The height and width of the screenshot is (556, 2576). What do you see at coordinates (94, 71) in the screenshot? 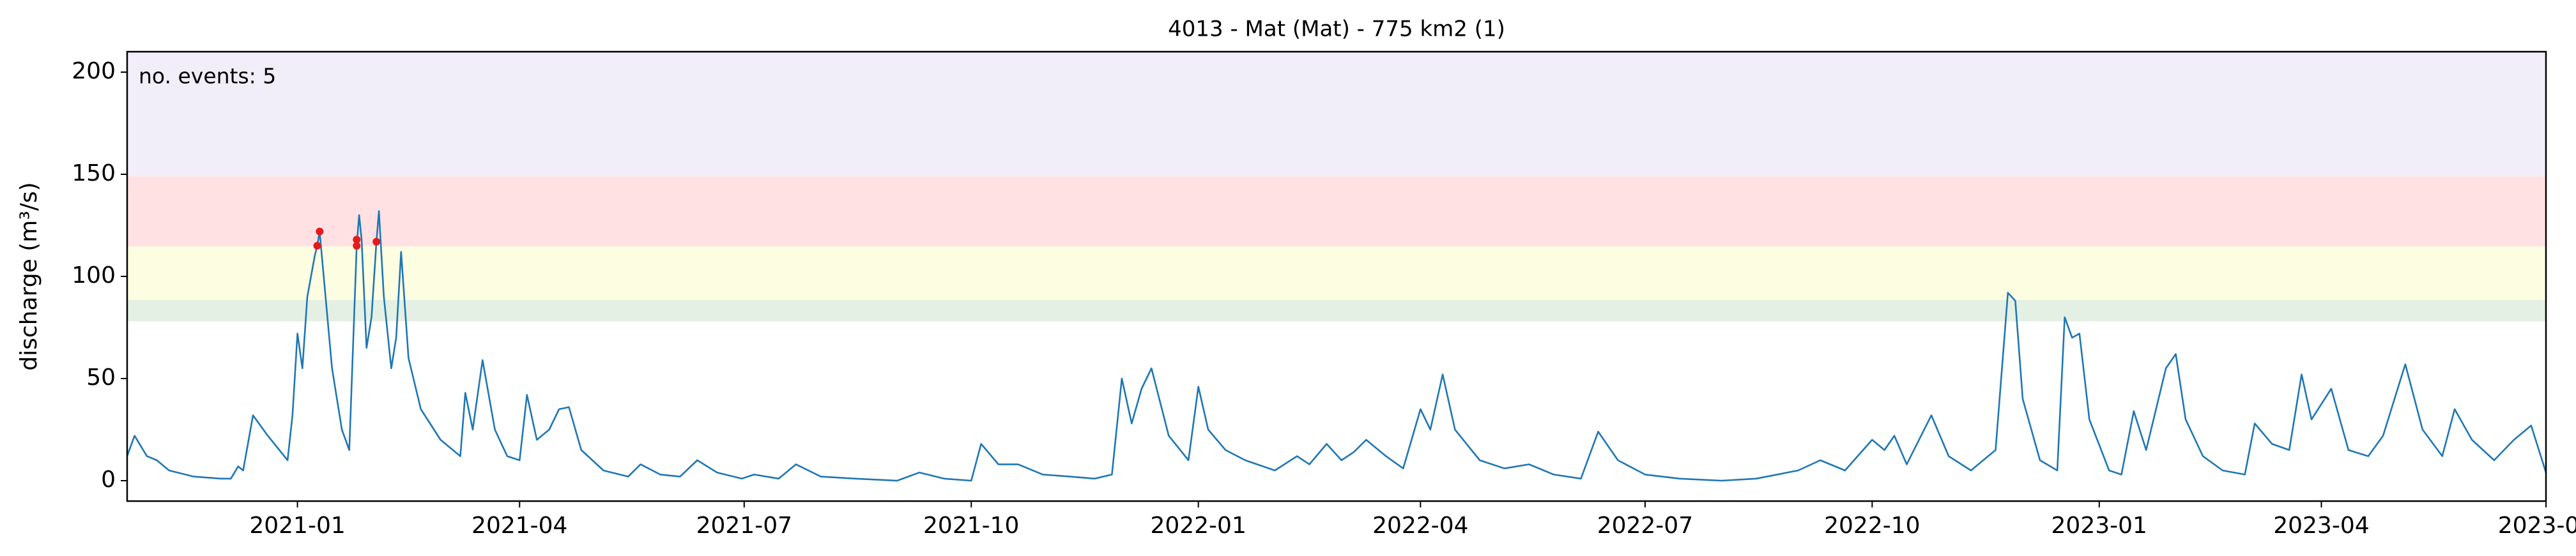
I see `y-tick-label: 200` at bounding box center [94, 71].